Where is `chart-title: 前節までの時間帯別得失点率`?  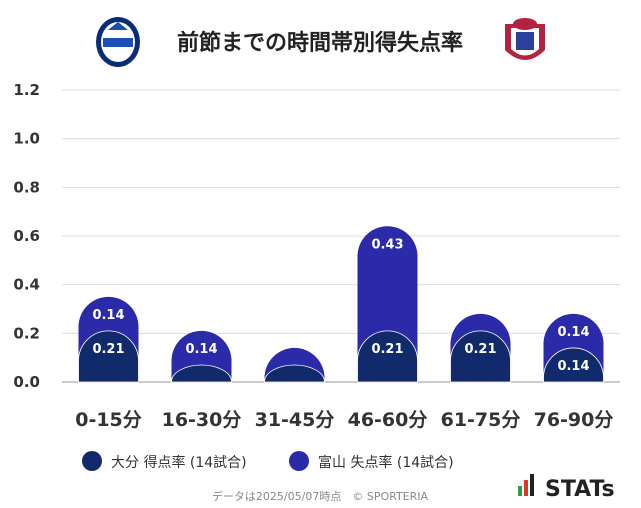 chart-title: 前節までの時間帯別得失点率 is located at coordinates (320, 43).